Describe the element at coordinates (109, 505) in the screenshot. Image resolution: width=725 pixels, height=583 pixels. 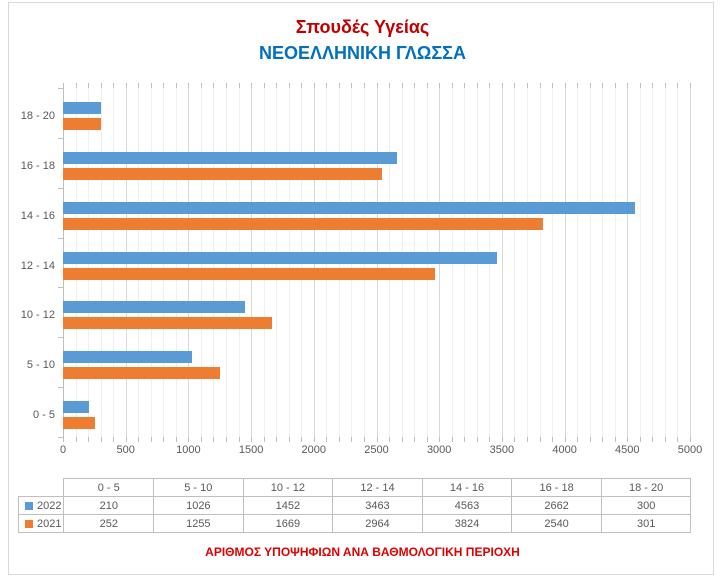
I see `table-value-cell: 210` at that location.